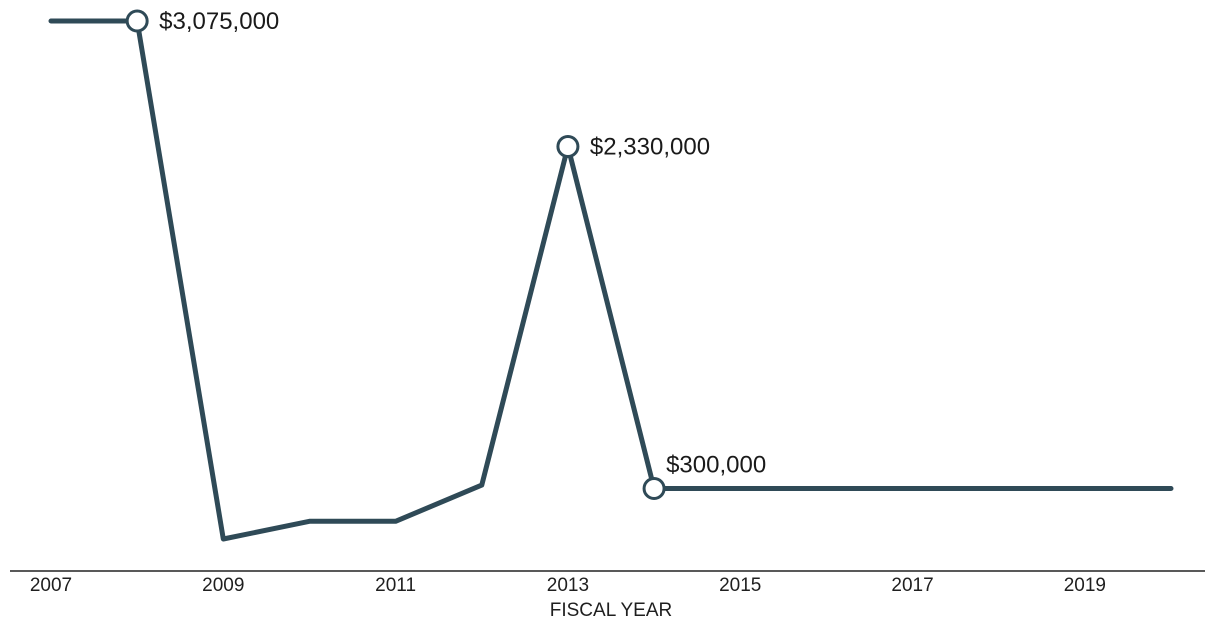 Image resolution: width=1206 pixels, height=619 pixels. Describe the element at coordinates (223, 585) in the screenshot. I see `x-tick-label: 2009` at that location.